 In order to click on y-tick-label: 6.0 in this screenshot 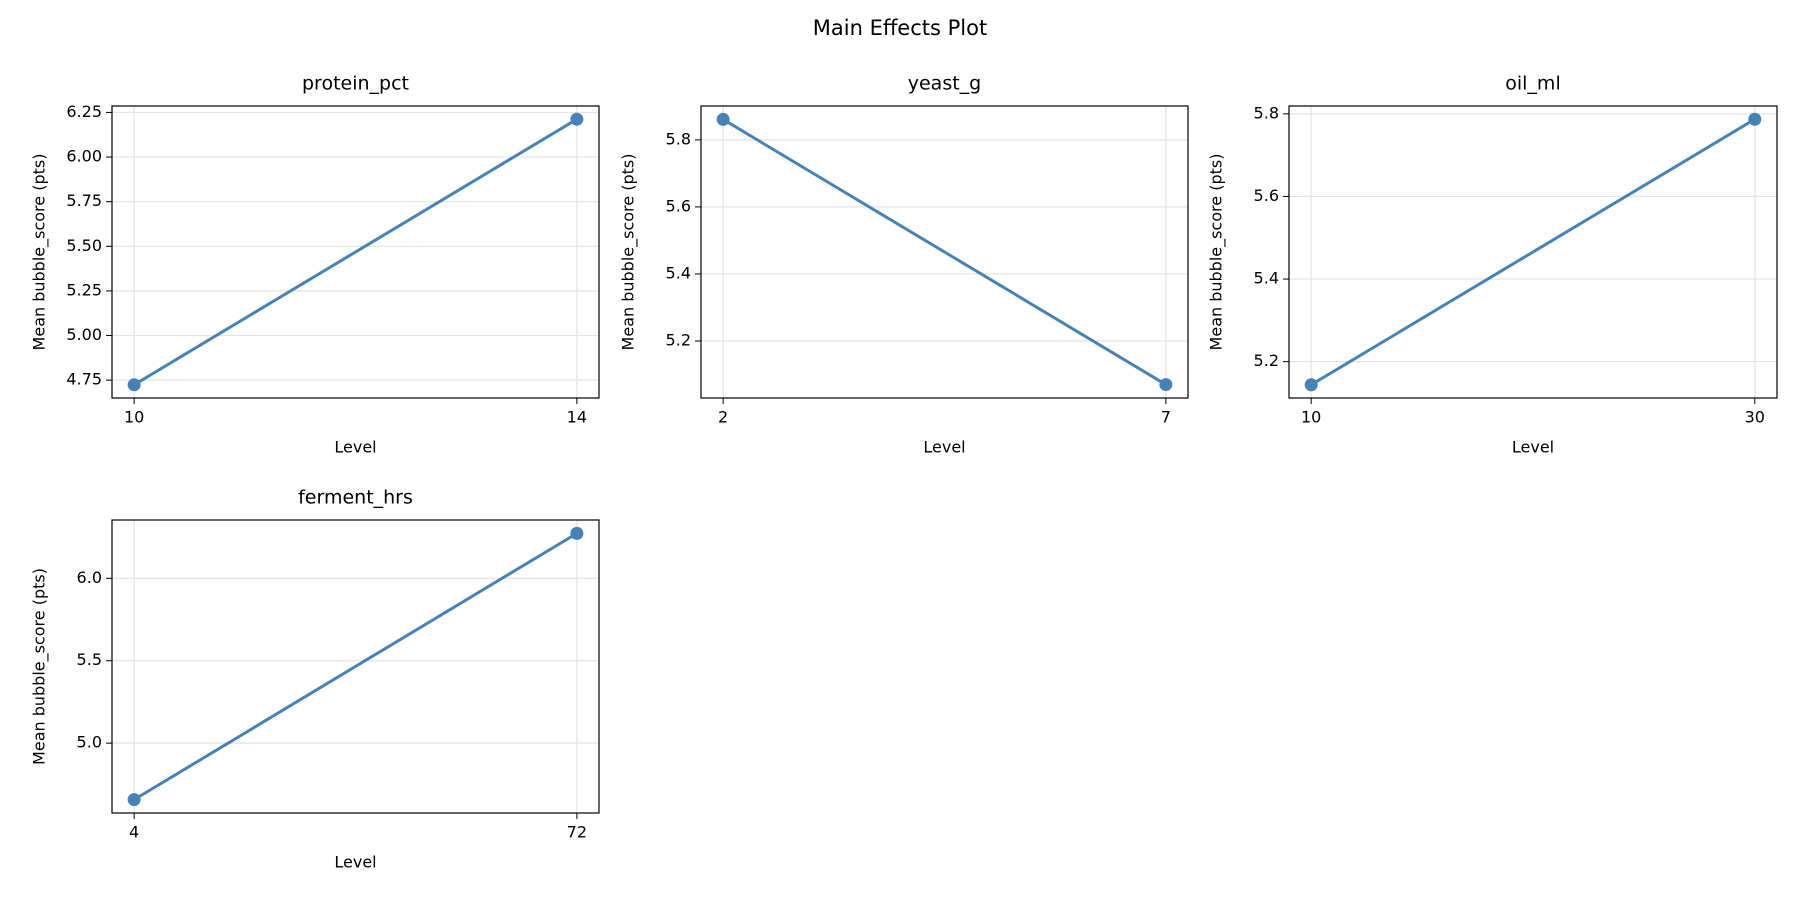, I will do `click(89, 577)`.